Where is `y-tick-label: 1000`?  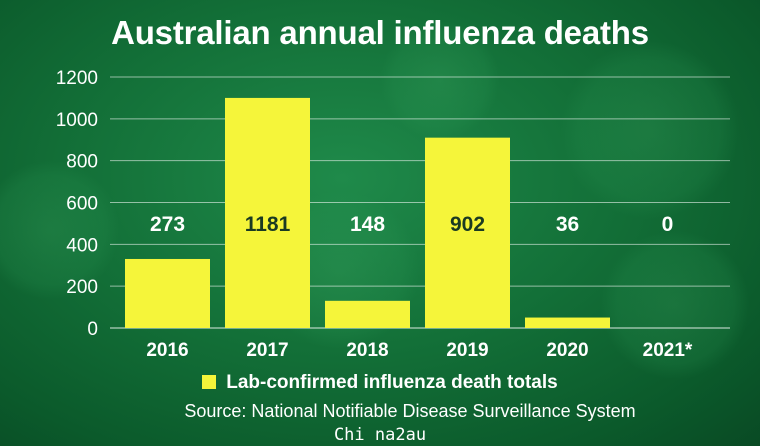 y-tick-label: 1000 is located at coordinates (77, 120).